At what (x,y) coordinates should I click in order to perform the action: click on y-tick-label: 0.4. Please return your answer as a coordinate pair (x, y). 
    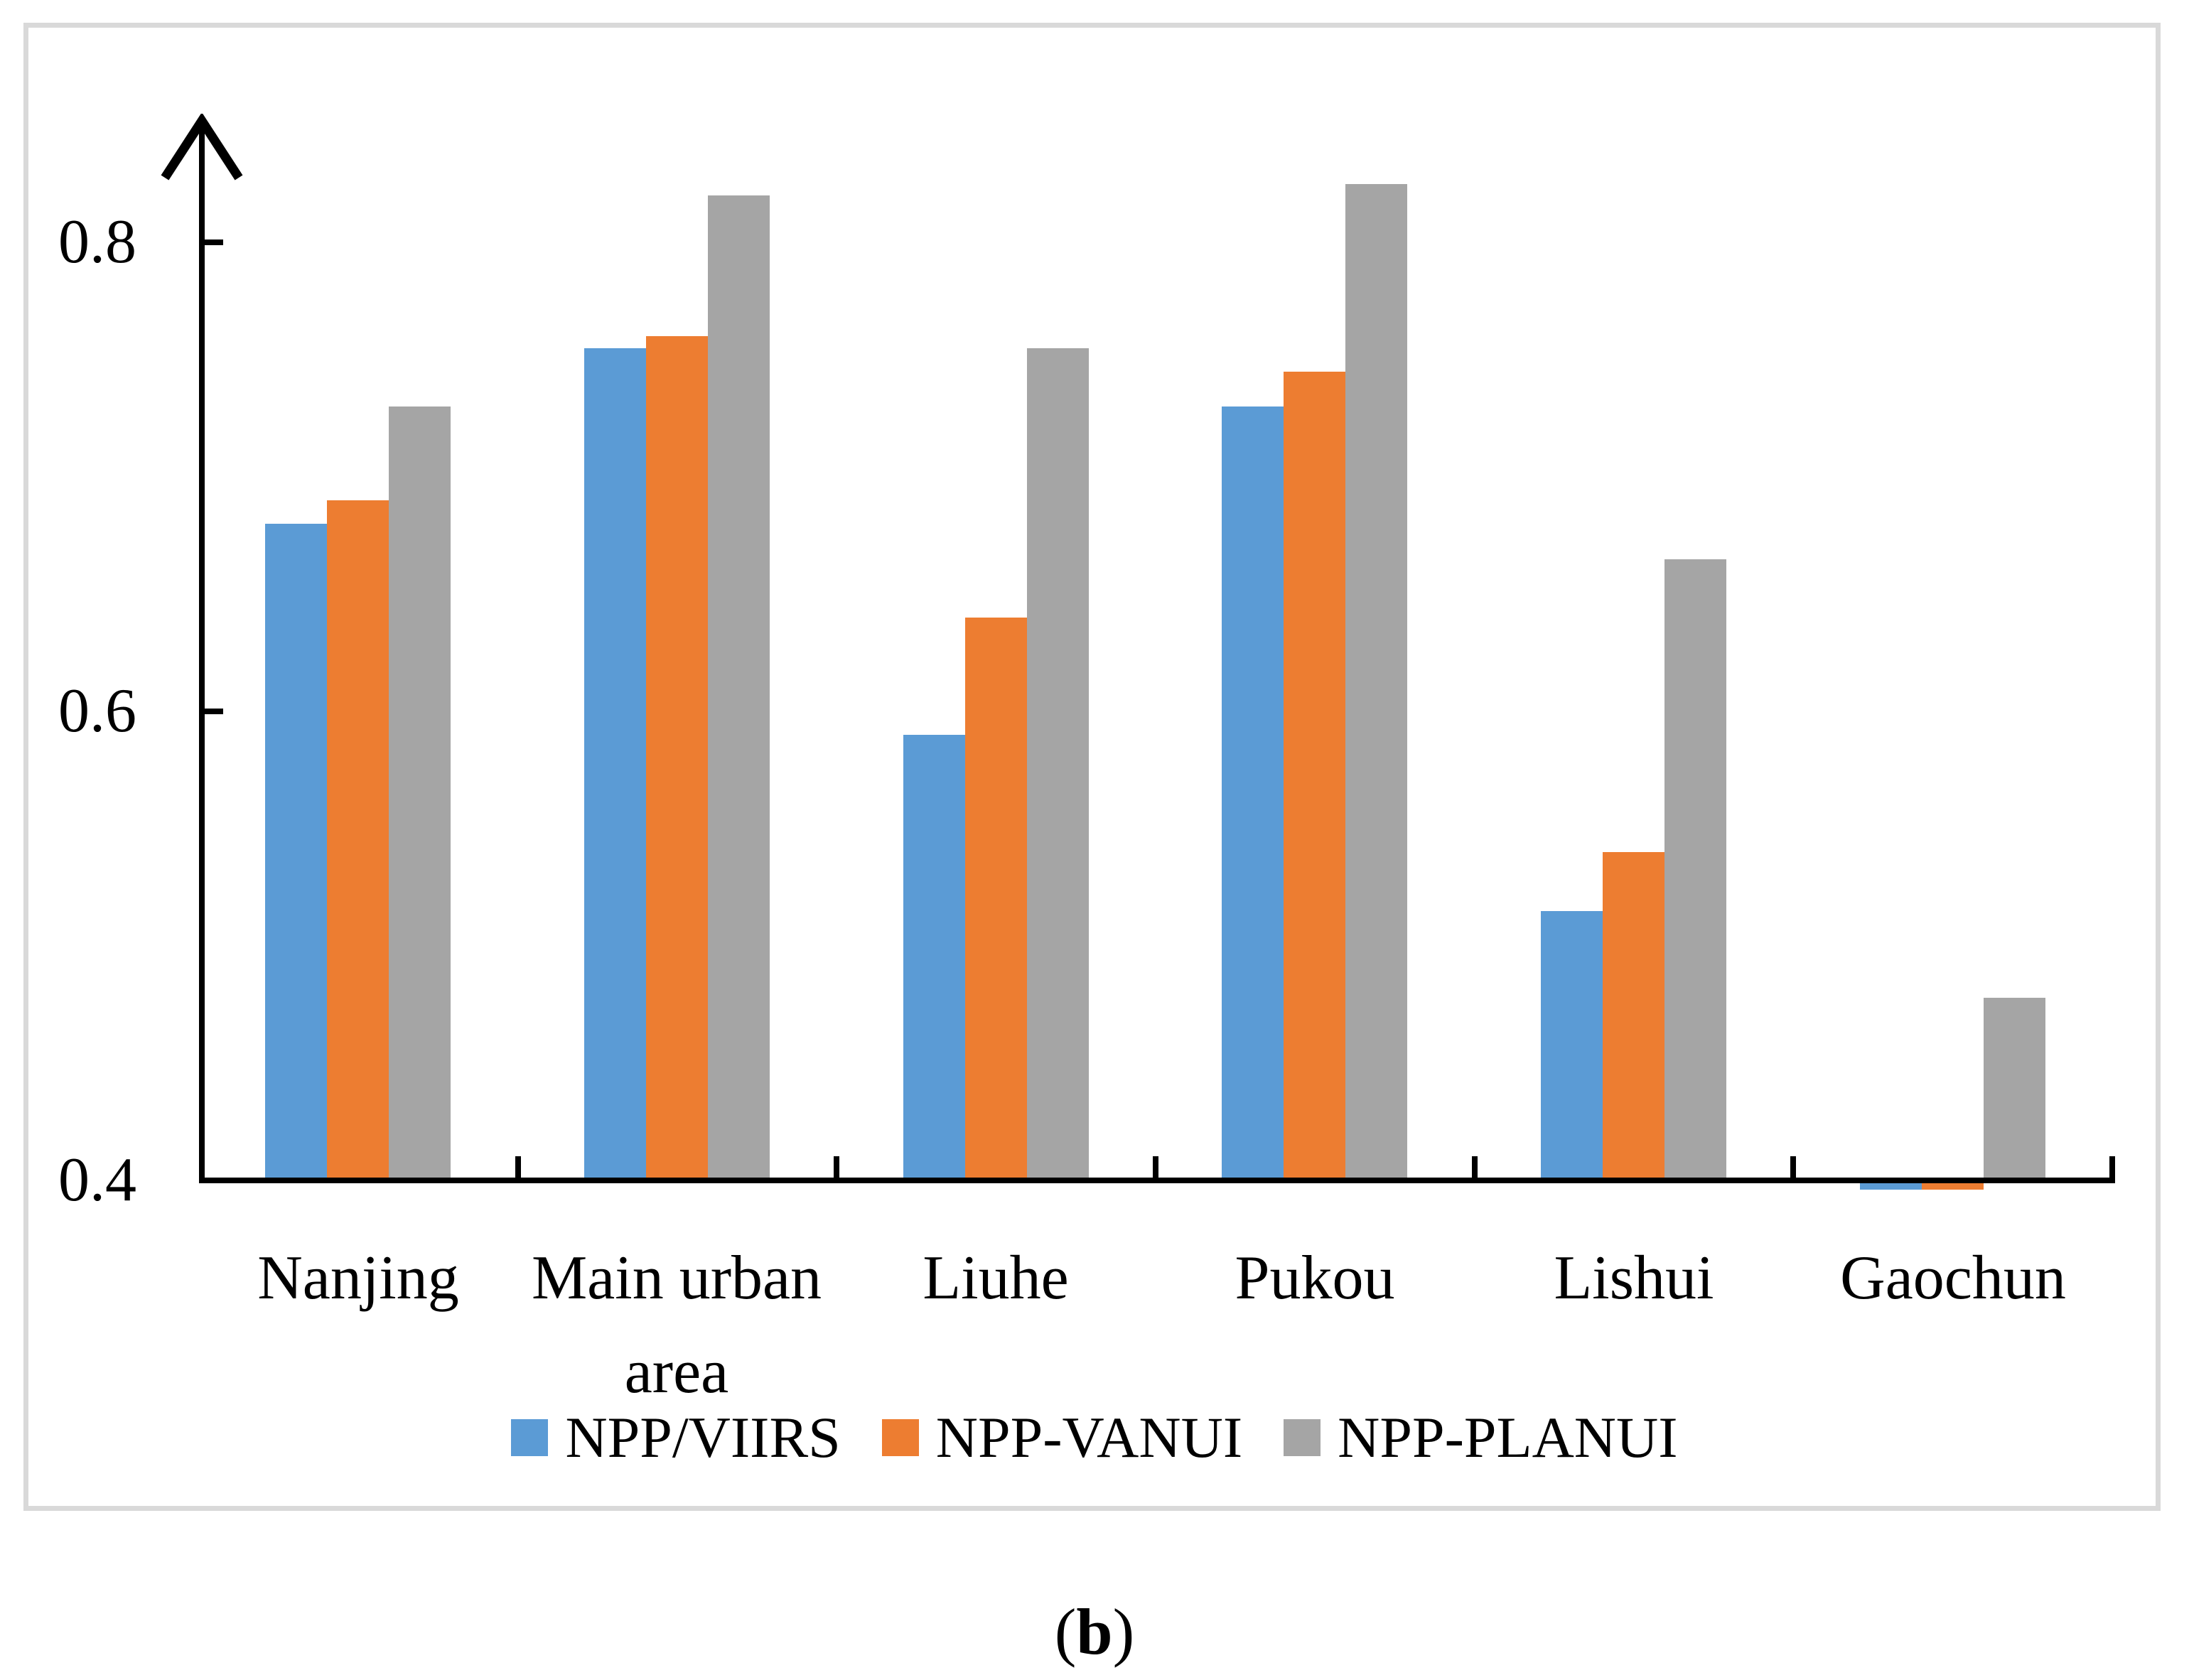
    Looking at the image, I should click on (97, 1181).